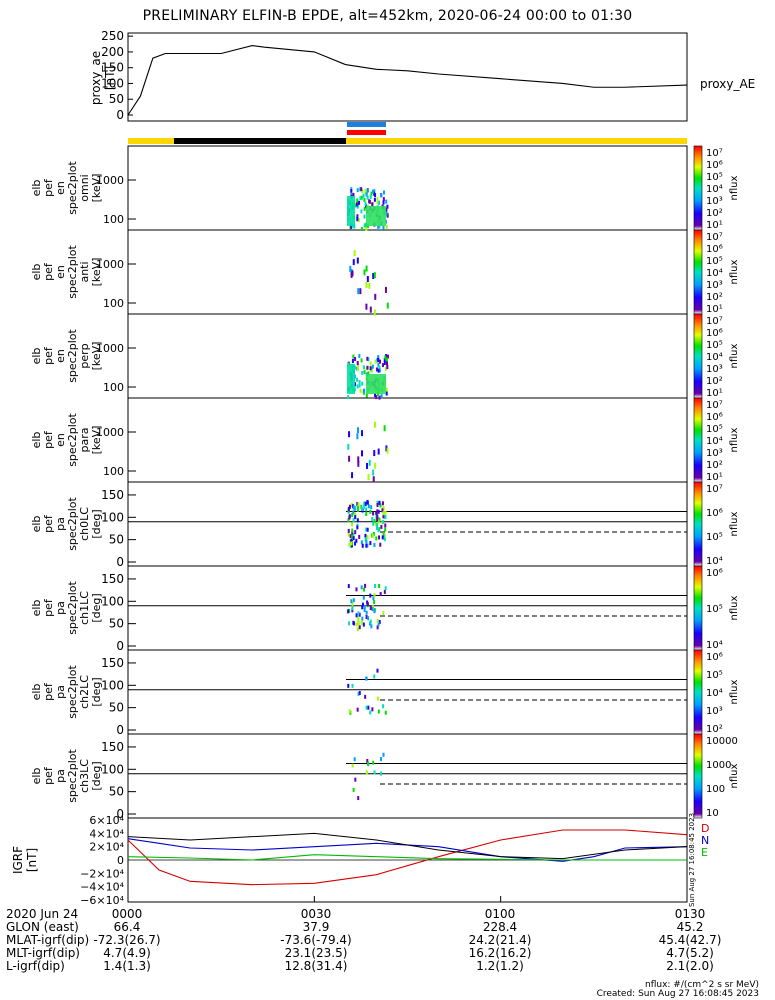  I want to click on colorbar-tick-label: 10⁵, so click(714, 345).